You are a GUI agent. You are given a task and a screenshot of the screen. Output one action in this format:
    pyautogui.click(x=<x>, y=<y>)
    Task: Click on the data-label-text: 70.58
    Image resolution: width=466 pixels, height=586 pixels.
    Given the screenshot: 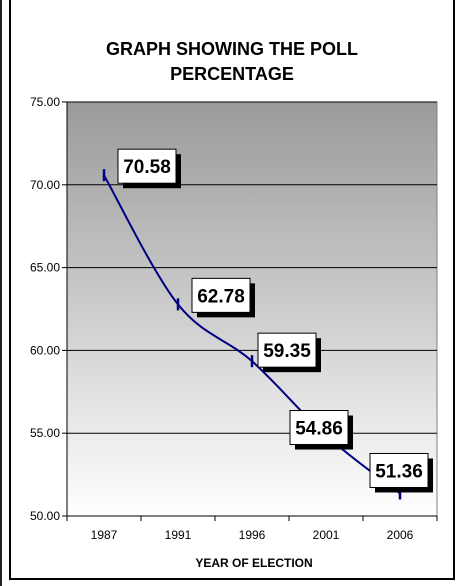 What is the action you would take?
    pyautogui.click(x=147, y=167)
    